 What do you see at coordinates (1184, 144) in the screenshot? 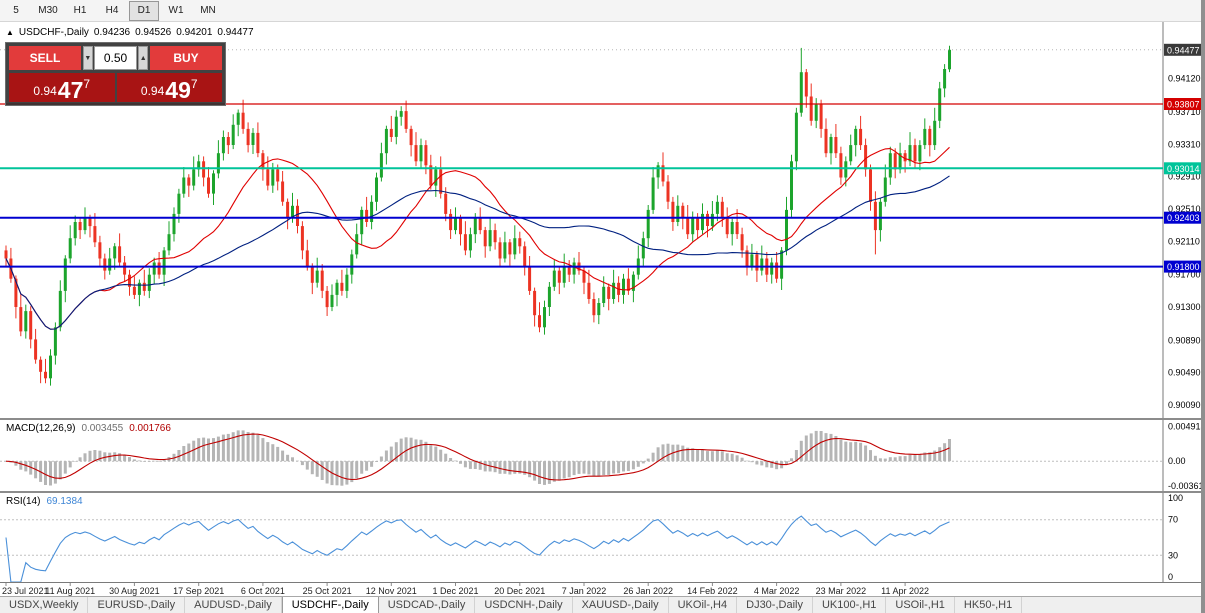
I see `svg-text: 0.93310` at bounding box center [1184, 144].